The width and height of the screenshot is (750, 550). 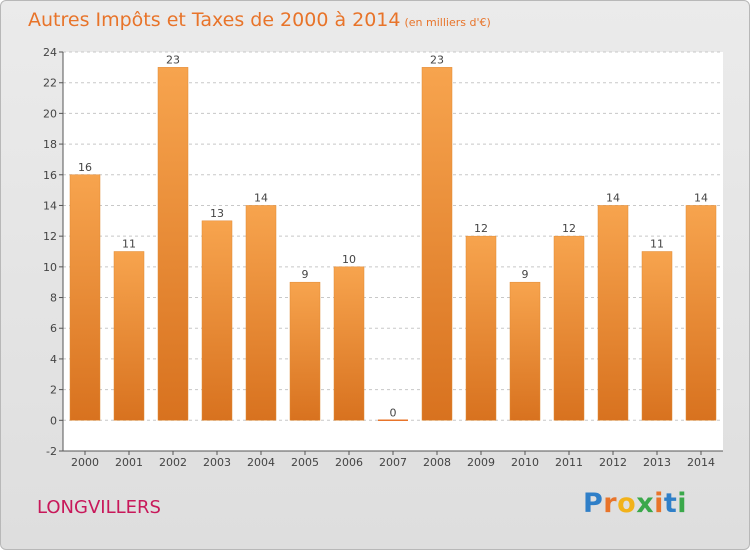 I want to click on data-label: 0, so click(x=393, y=412).